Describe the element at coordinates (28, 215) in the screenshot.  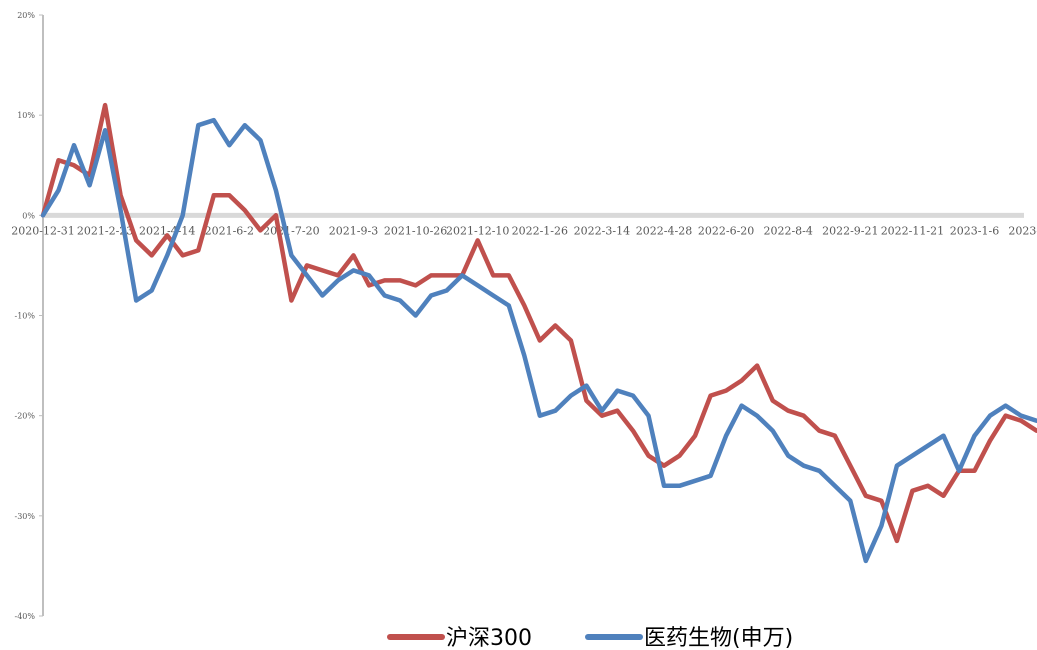
I see `y-tick-label: 0%` at that location.